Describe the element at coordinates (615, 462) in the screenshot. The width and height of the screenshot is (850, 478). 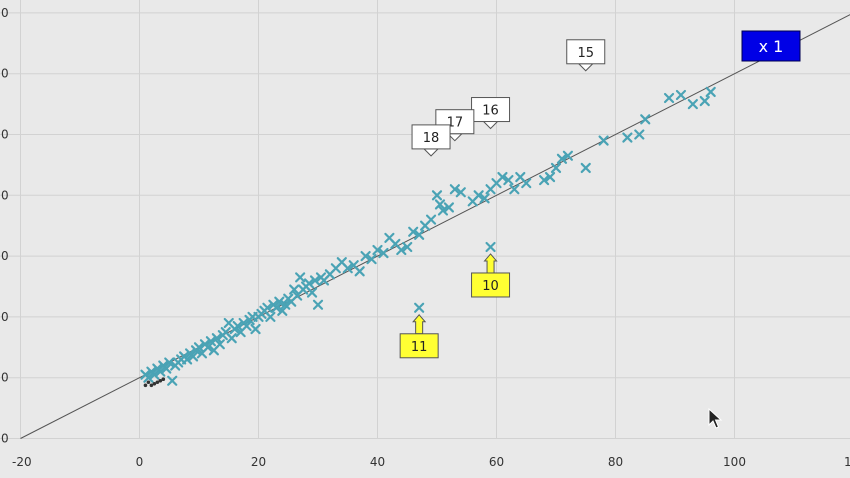
I see `x-tick-label: 80` at that location.